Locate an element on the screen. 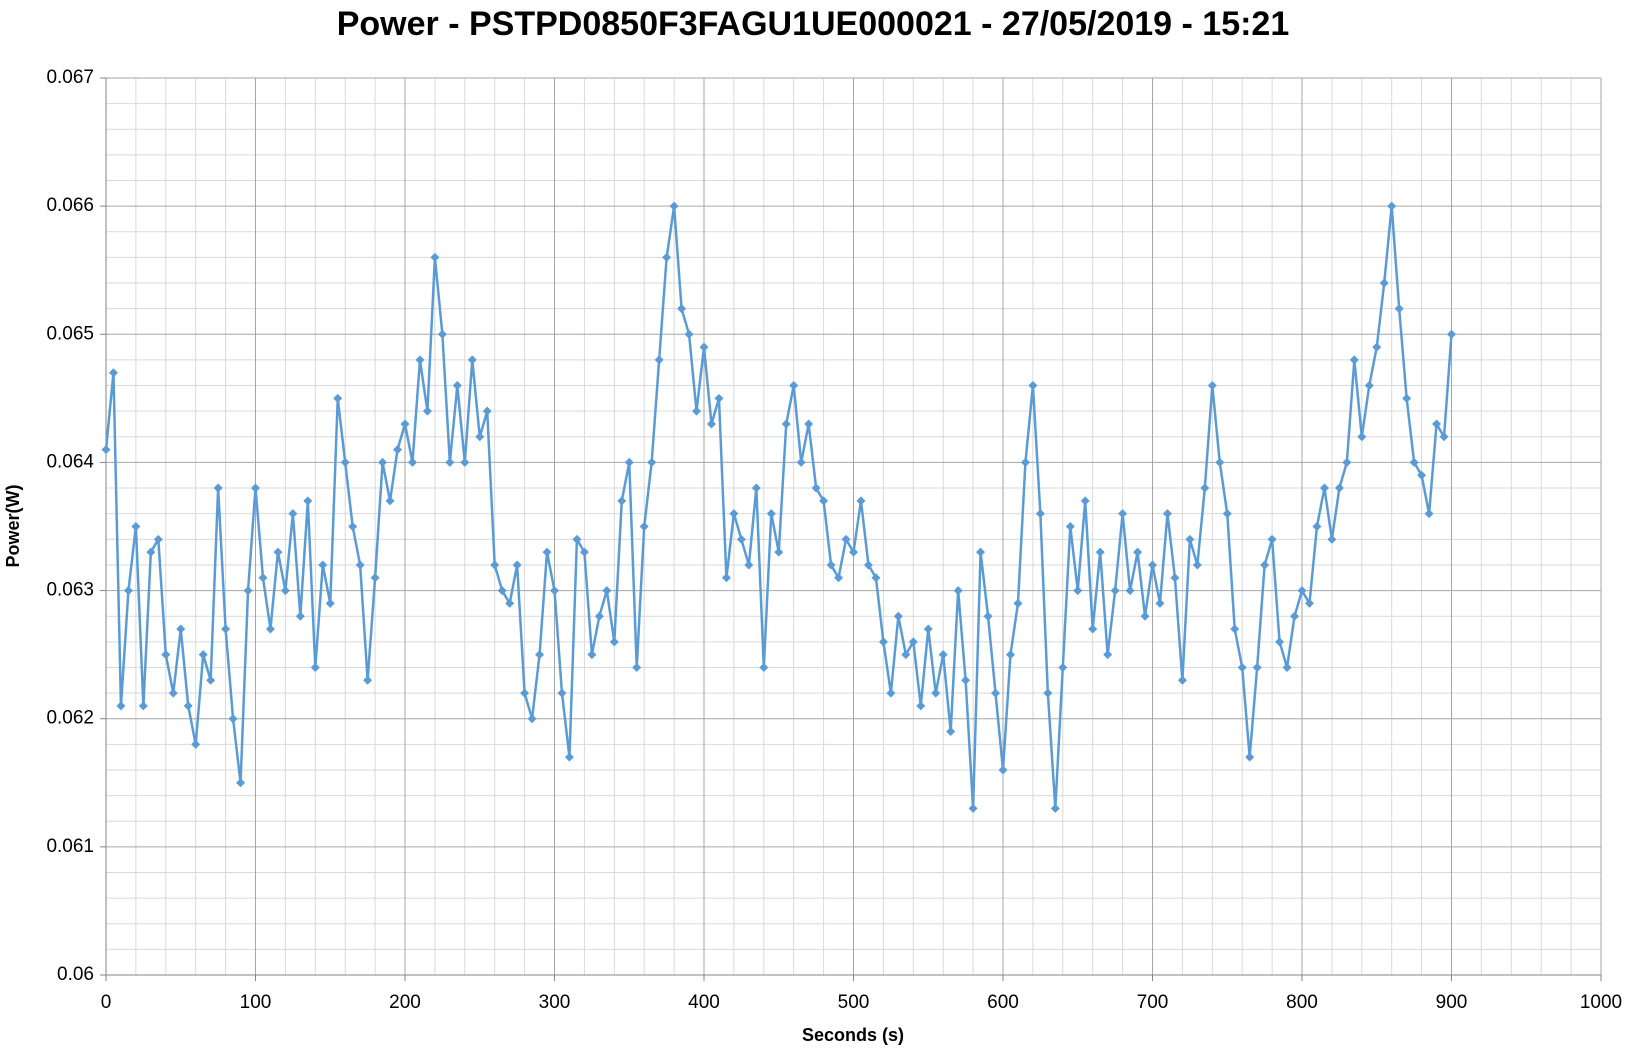 The height and width of the screenshot is (1052, 1627). x-tick-label: 600 is located at coordinates (1003, 1002).